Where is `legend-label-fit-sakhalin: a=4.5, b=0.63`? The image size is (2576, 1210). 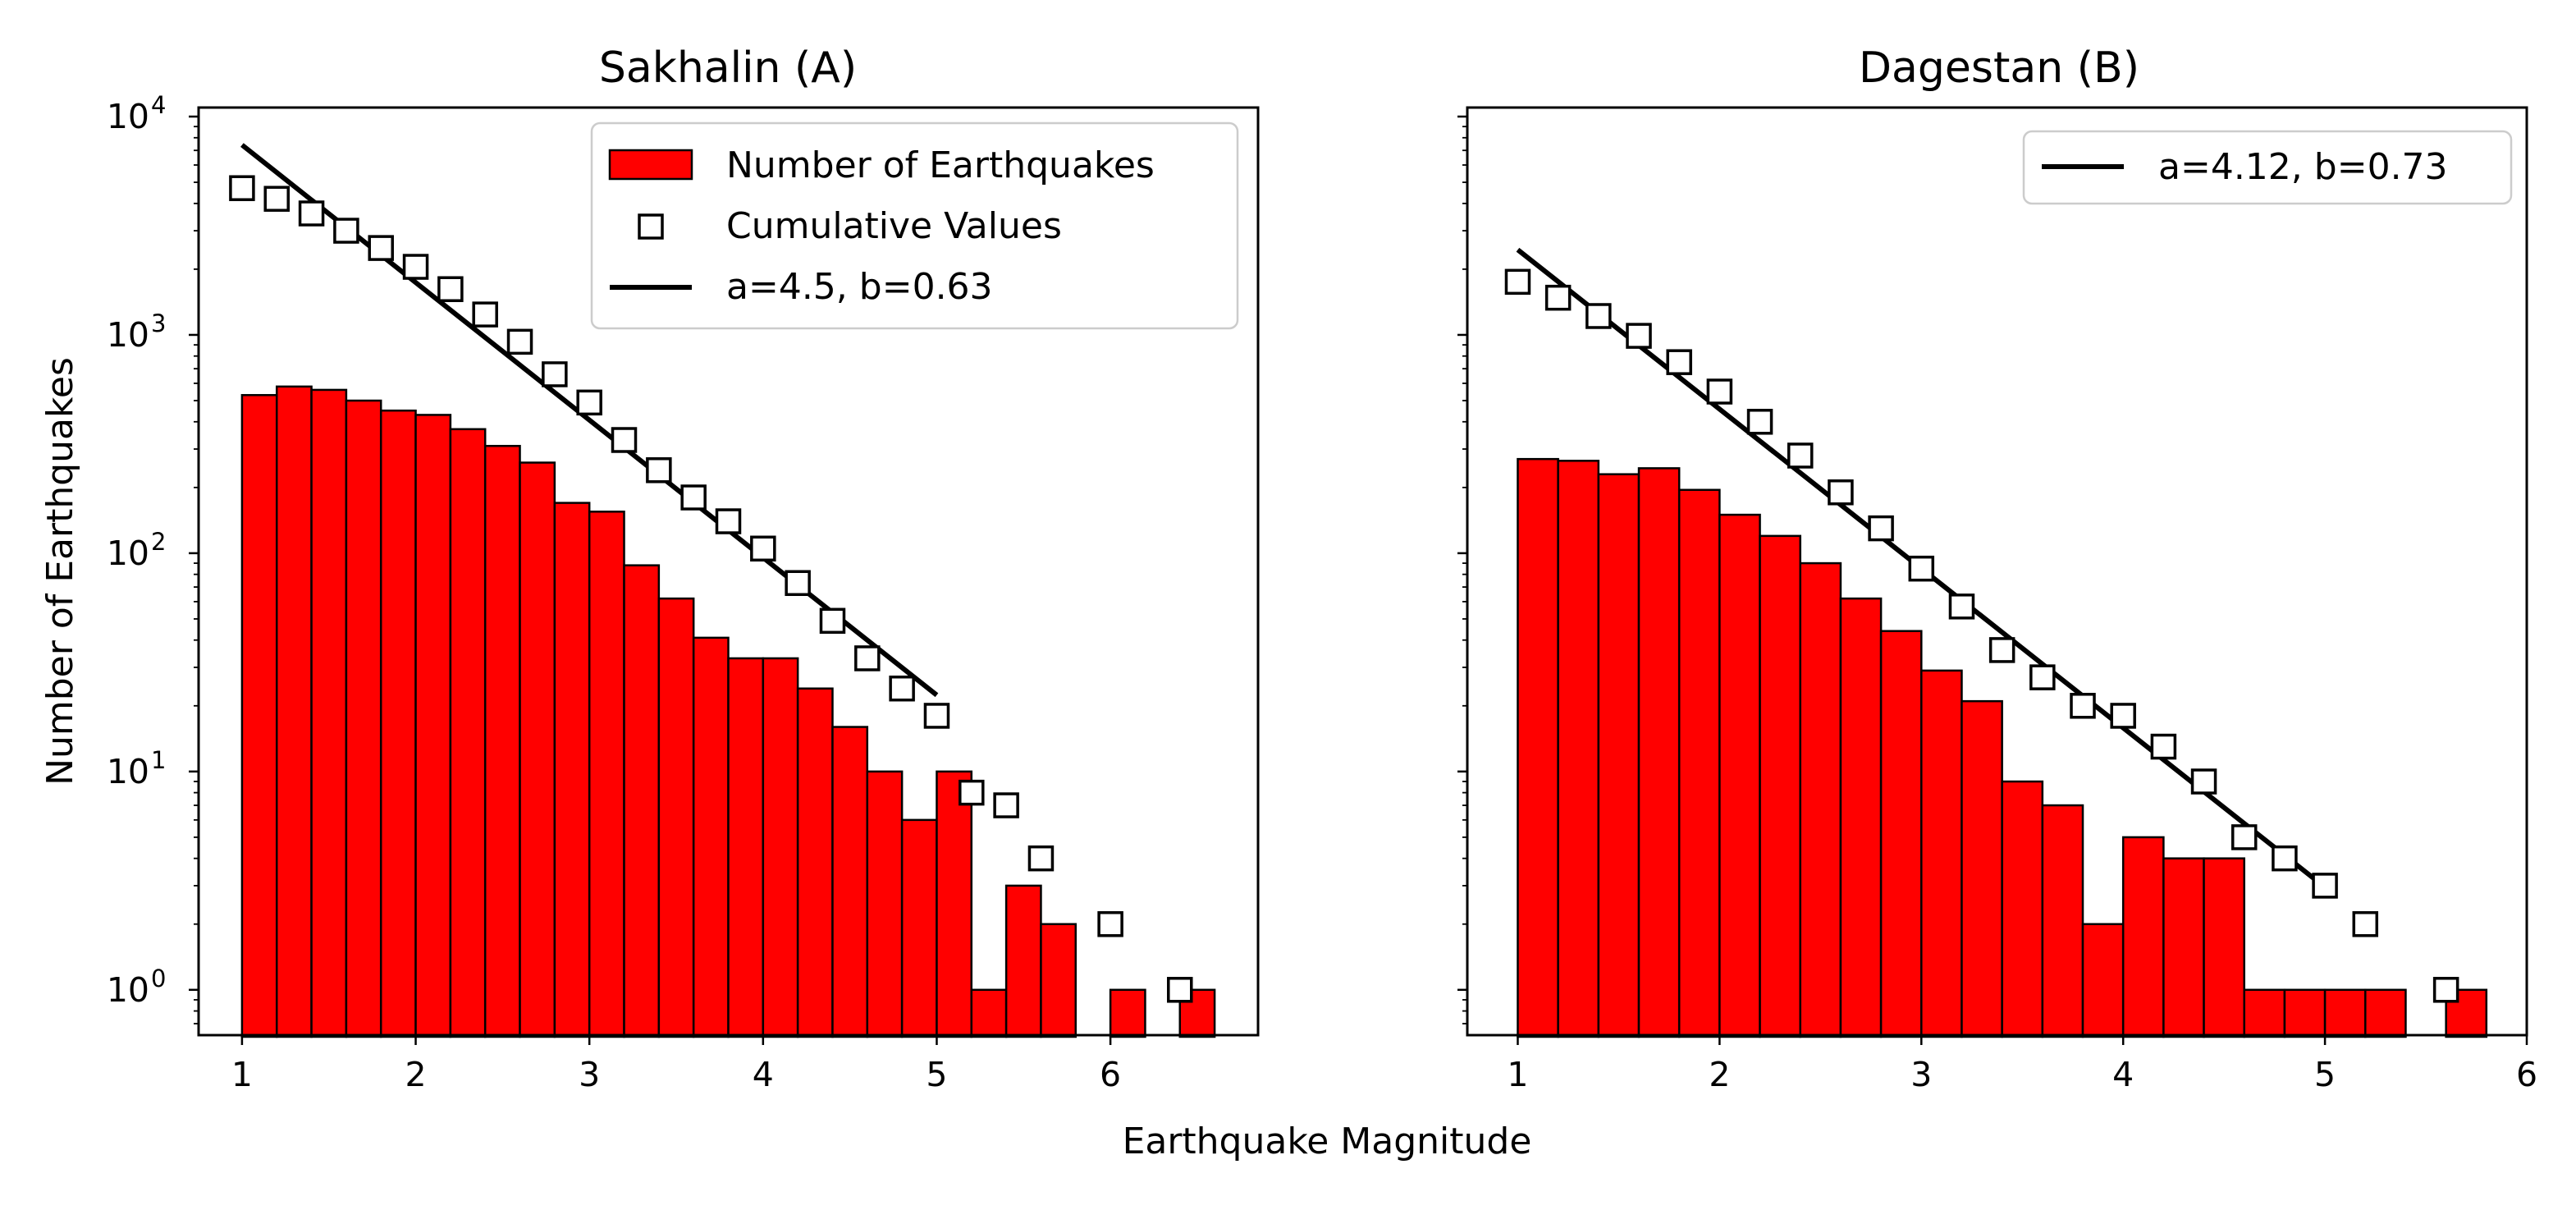 legend-label-fit-sakhalin: a=4.5, b=0.63 is located at coordinates (859, 287).